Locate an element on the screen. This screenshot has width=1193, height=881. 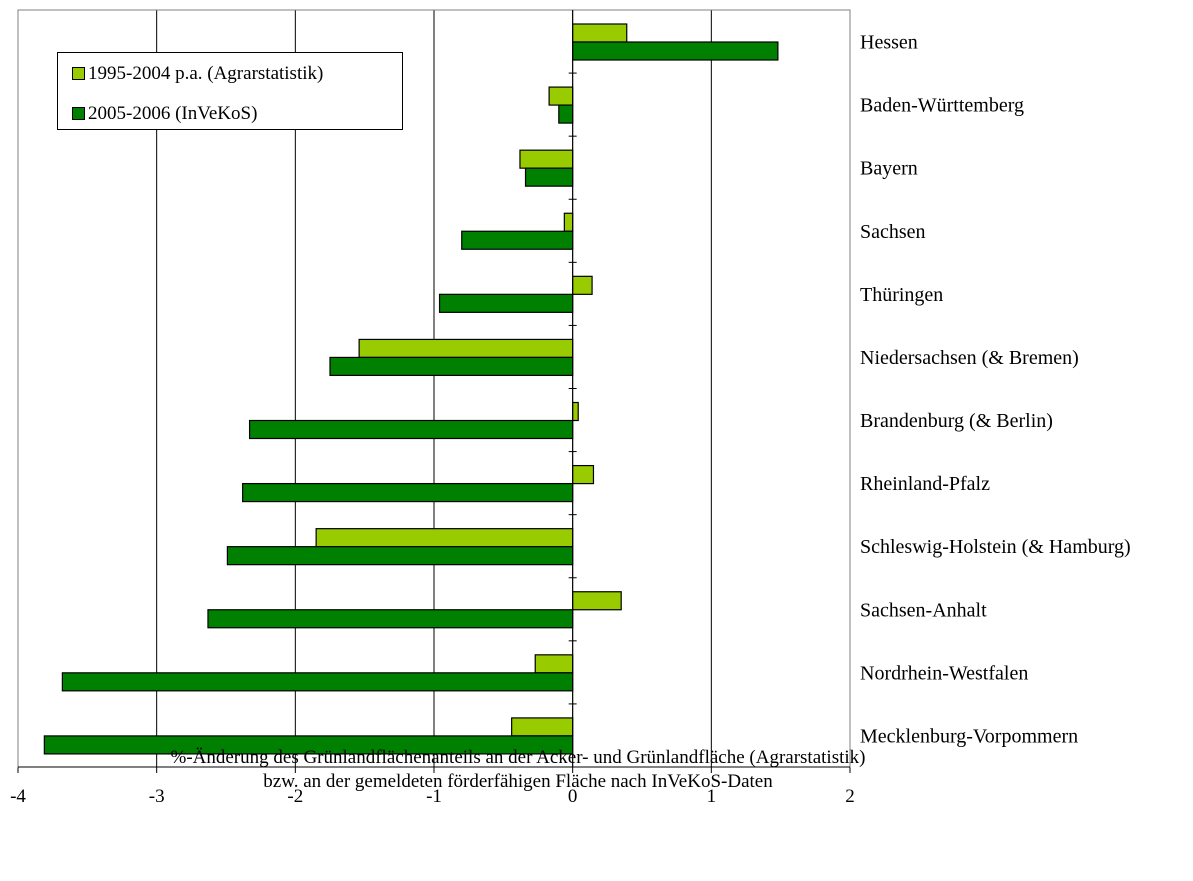
legend-item-series-1: 1995-2004 p.a. (Agrarstatistik) is located at coordinates (198, 74).